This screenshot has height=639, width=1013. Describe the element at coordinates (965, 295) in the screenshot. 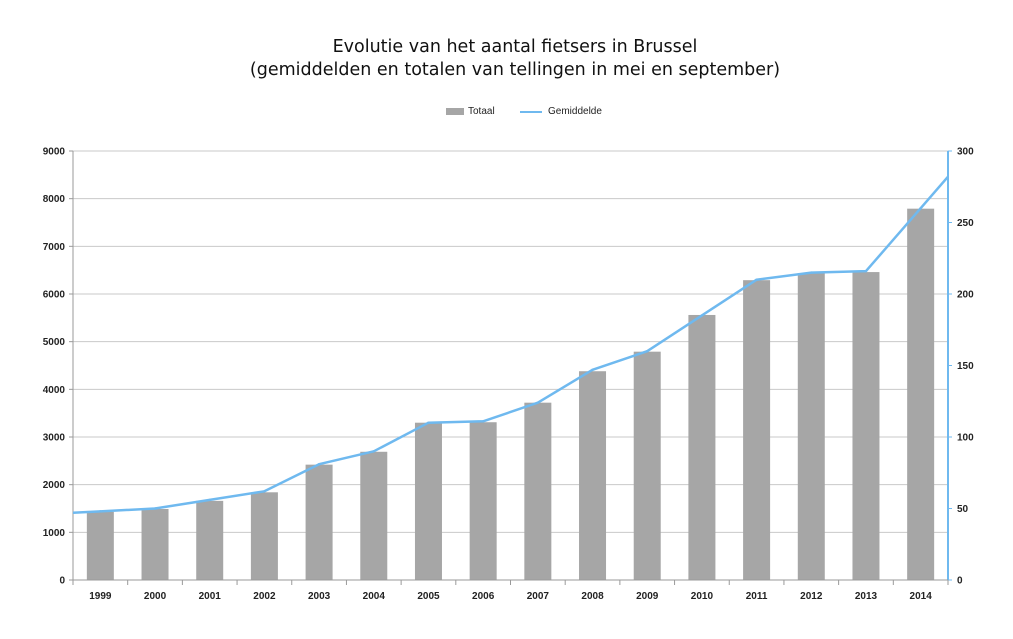

I see `y-right-tick-label-200: 200` at that location.